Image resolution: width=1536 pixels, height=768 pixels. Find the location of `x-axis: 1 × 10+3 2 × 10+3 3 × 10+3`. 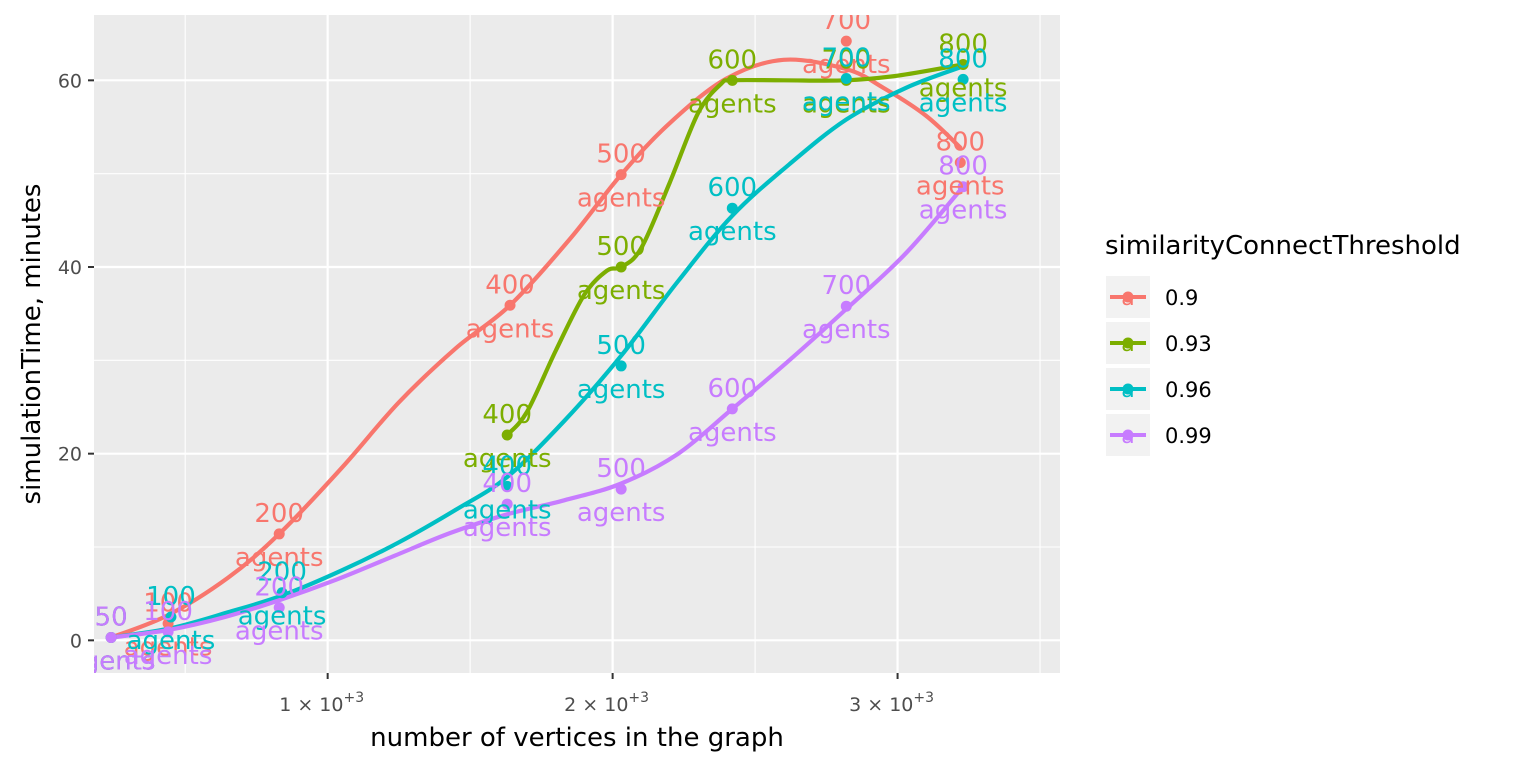

x-axis: 1 × 10+3 2 × 10+3 3 × 10+3 is located at coordinates (606, 694).